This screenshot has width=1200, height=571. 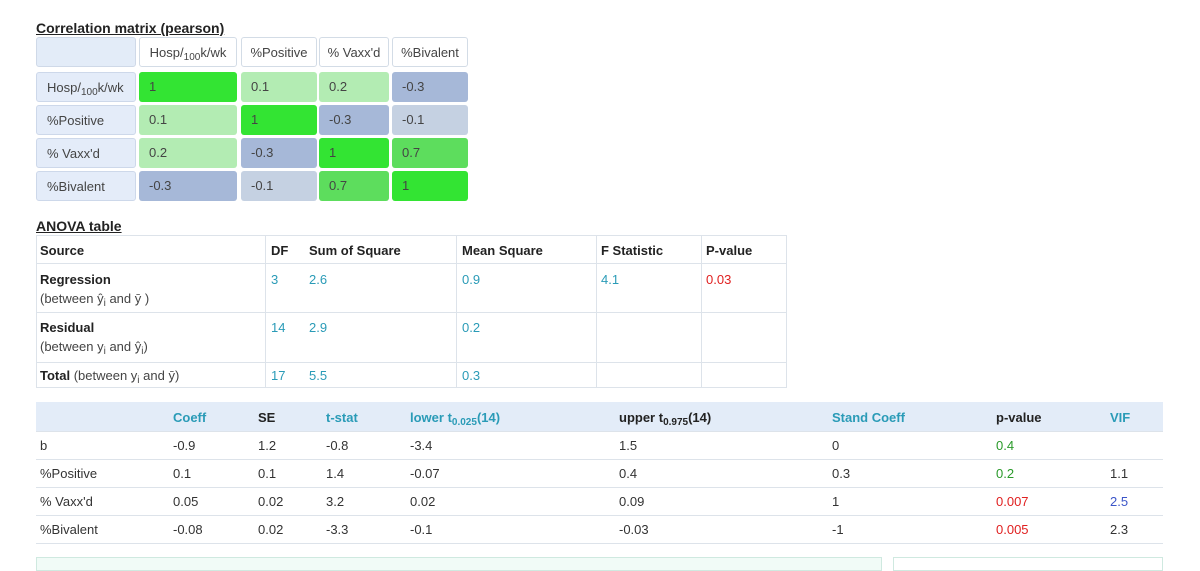 I want to click on se-value: 0.1, so click(x=267, y=473).